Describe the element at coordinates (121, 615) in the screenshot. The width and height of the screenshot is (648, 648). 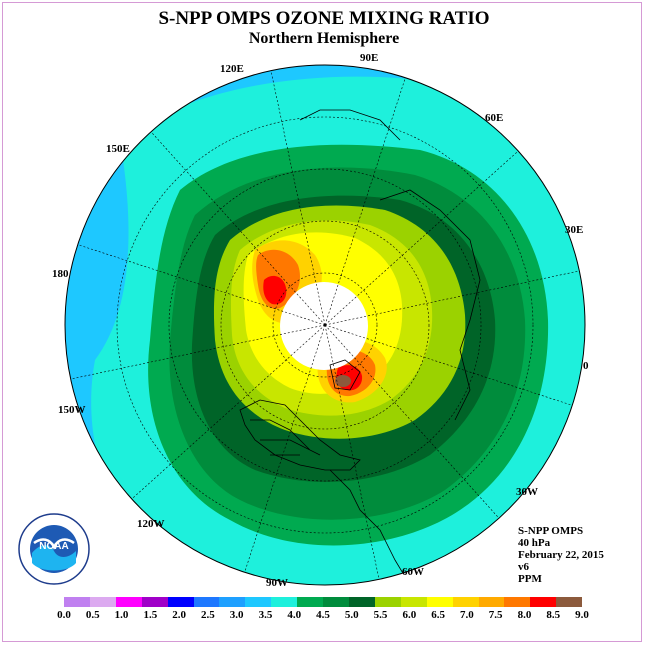
I see `colorbar-tick-label: 1.0` at that location.